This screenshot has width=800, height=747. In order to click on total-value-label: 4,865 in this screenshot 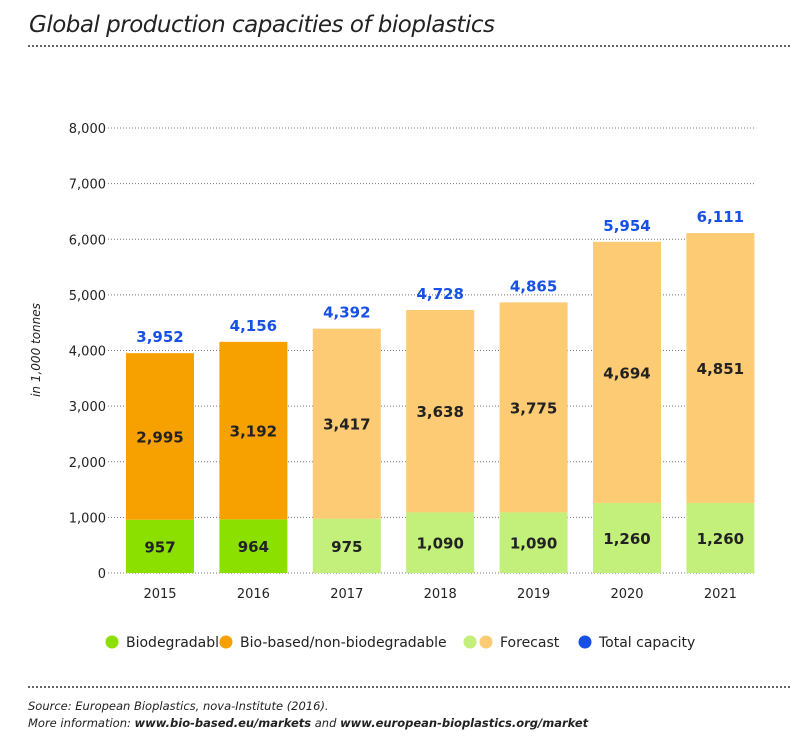, I will do `click(533, 286)`.